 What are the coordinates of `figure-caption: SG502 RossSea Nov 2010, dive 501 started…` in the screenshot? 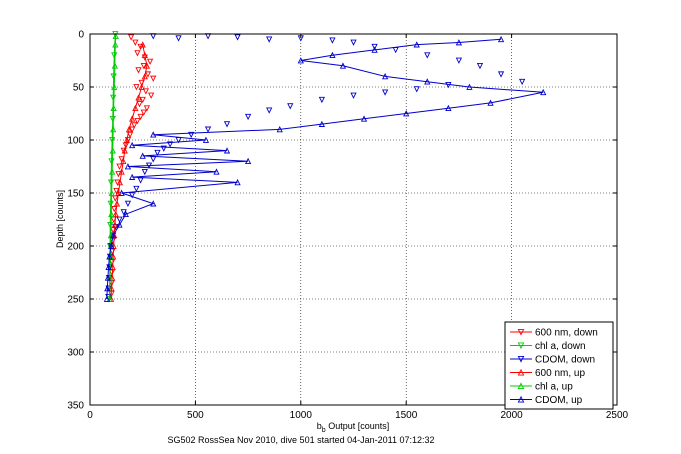 It's located at (300, 440).